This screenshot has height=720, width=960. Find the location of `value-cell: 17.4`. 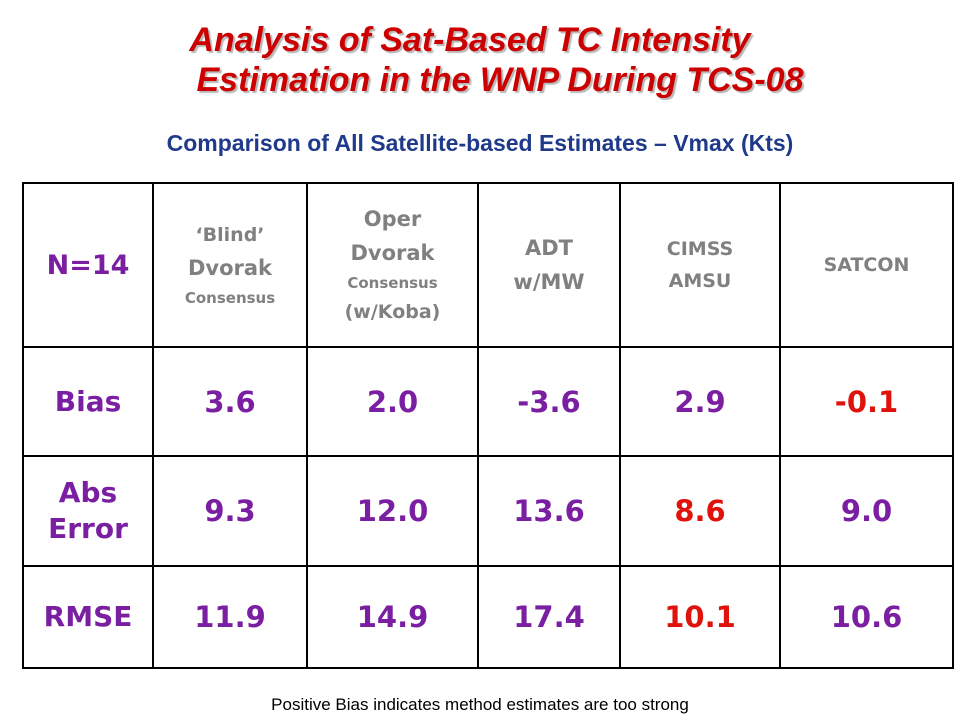

value-cell: 17.4 is located at coordinates (549, 617).